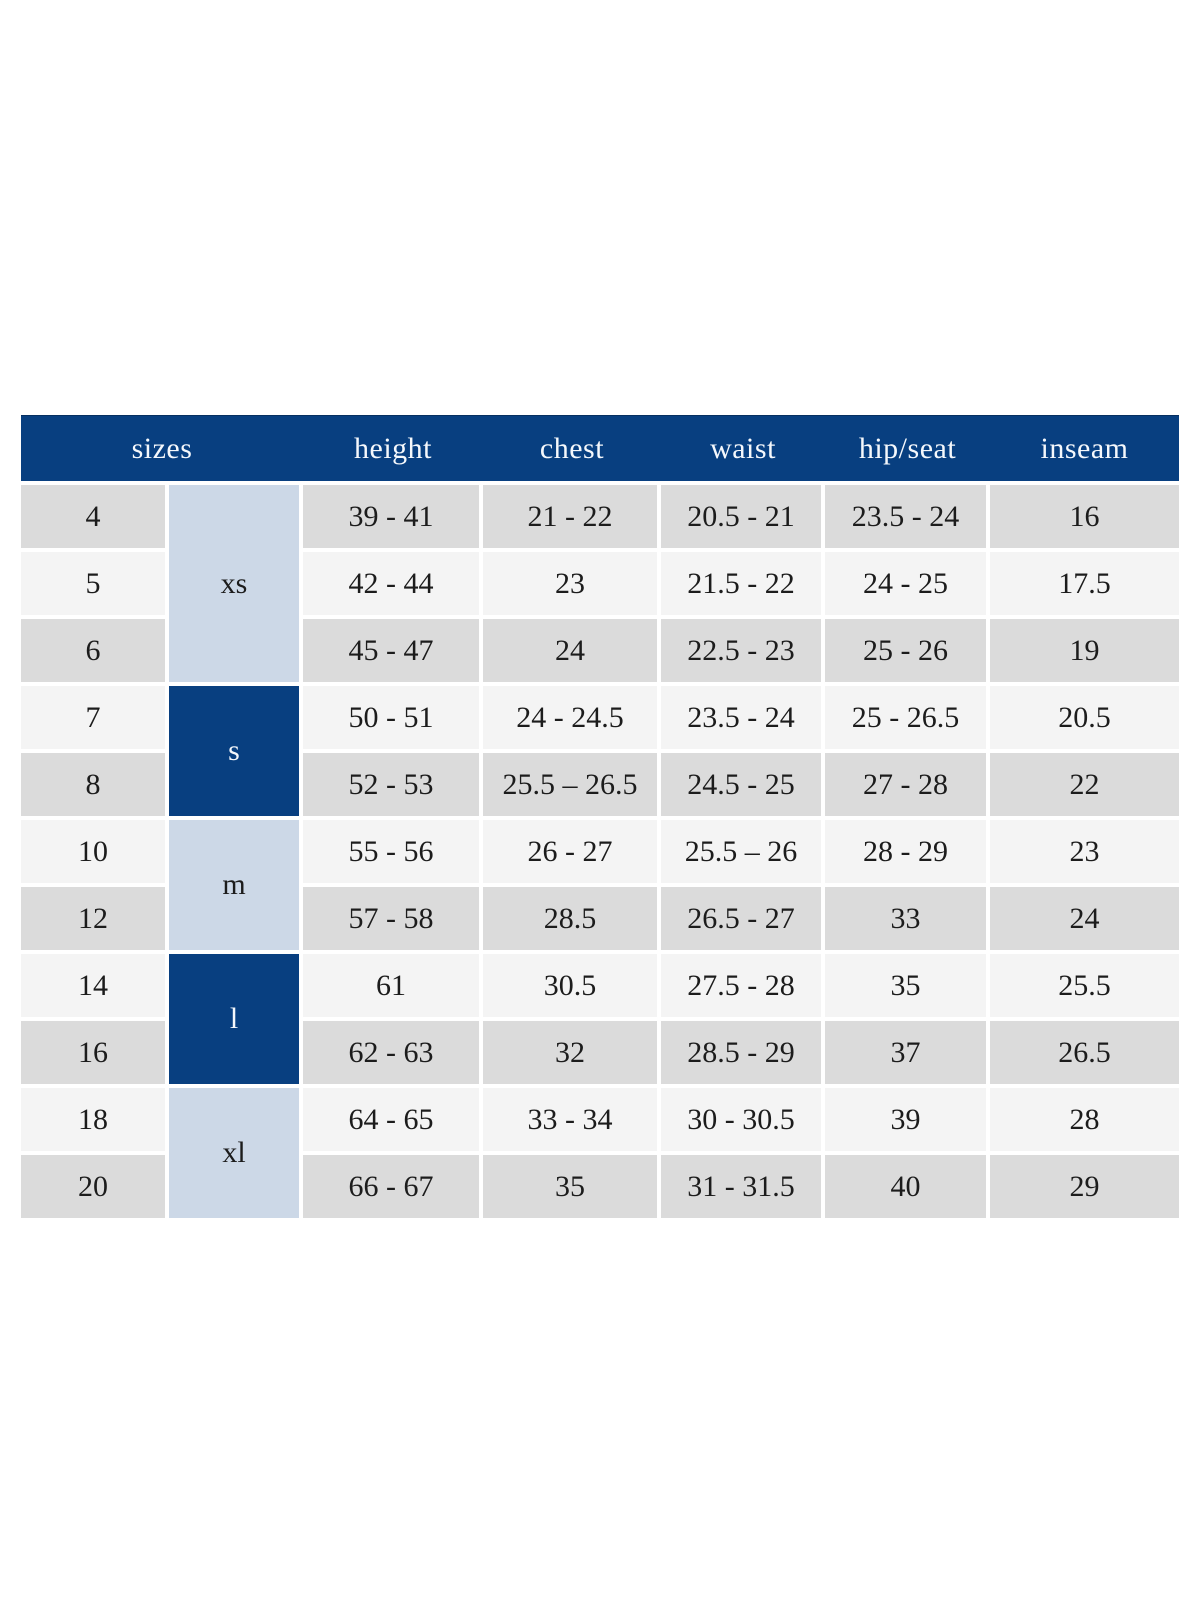 The image size is (1200, 1600). I want to click on size-number-cell: 12, so click(93, 918).